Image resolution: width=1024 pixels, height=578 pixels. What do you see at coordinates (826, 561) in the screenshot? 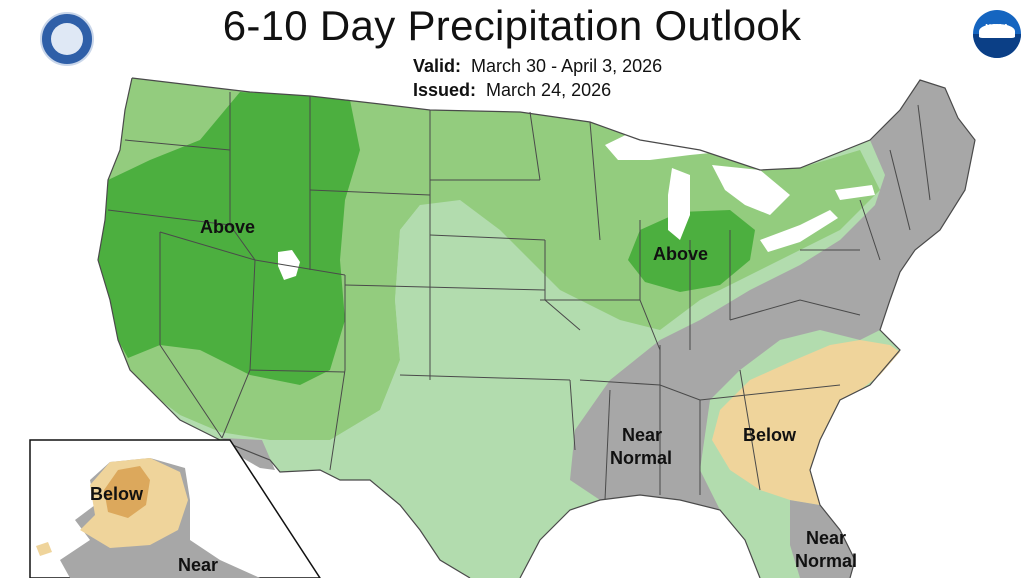
I see `label-florida-normal: Normal` at bounding box center [826, 561].